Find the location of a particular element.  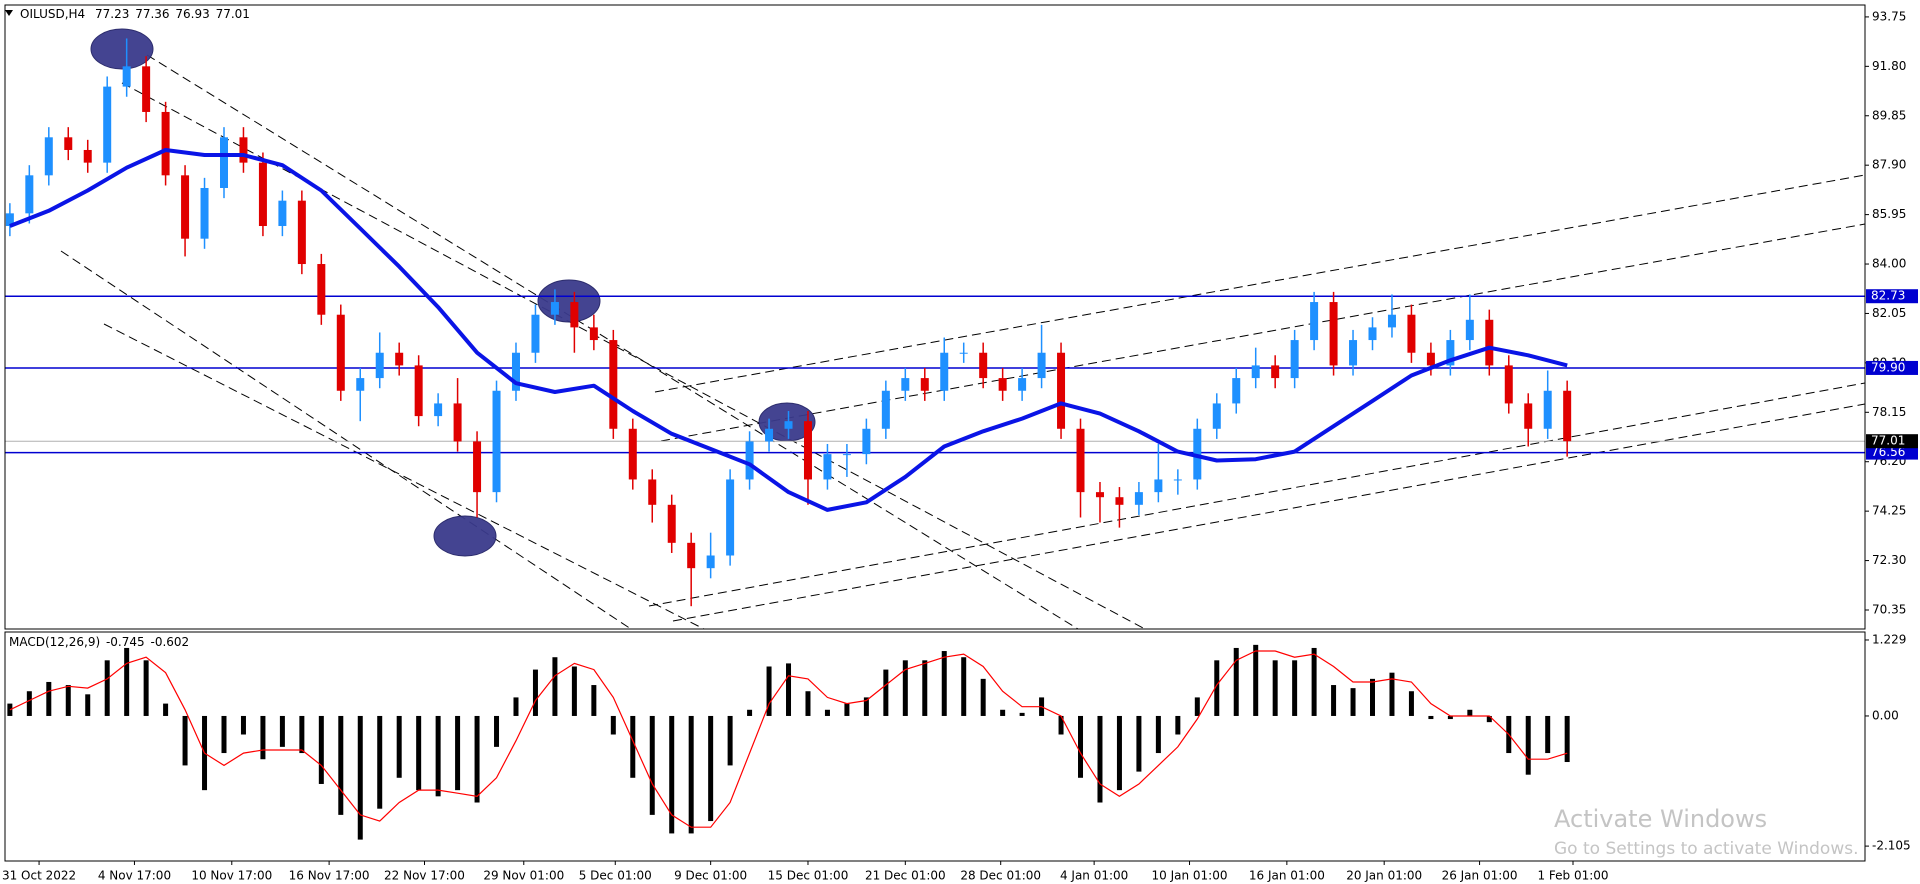

y-tick-label: 70.35 is located at coordinates (1889, 609).